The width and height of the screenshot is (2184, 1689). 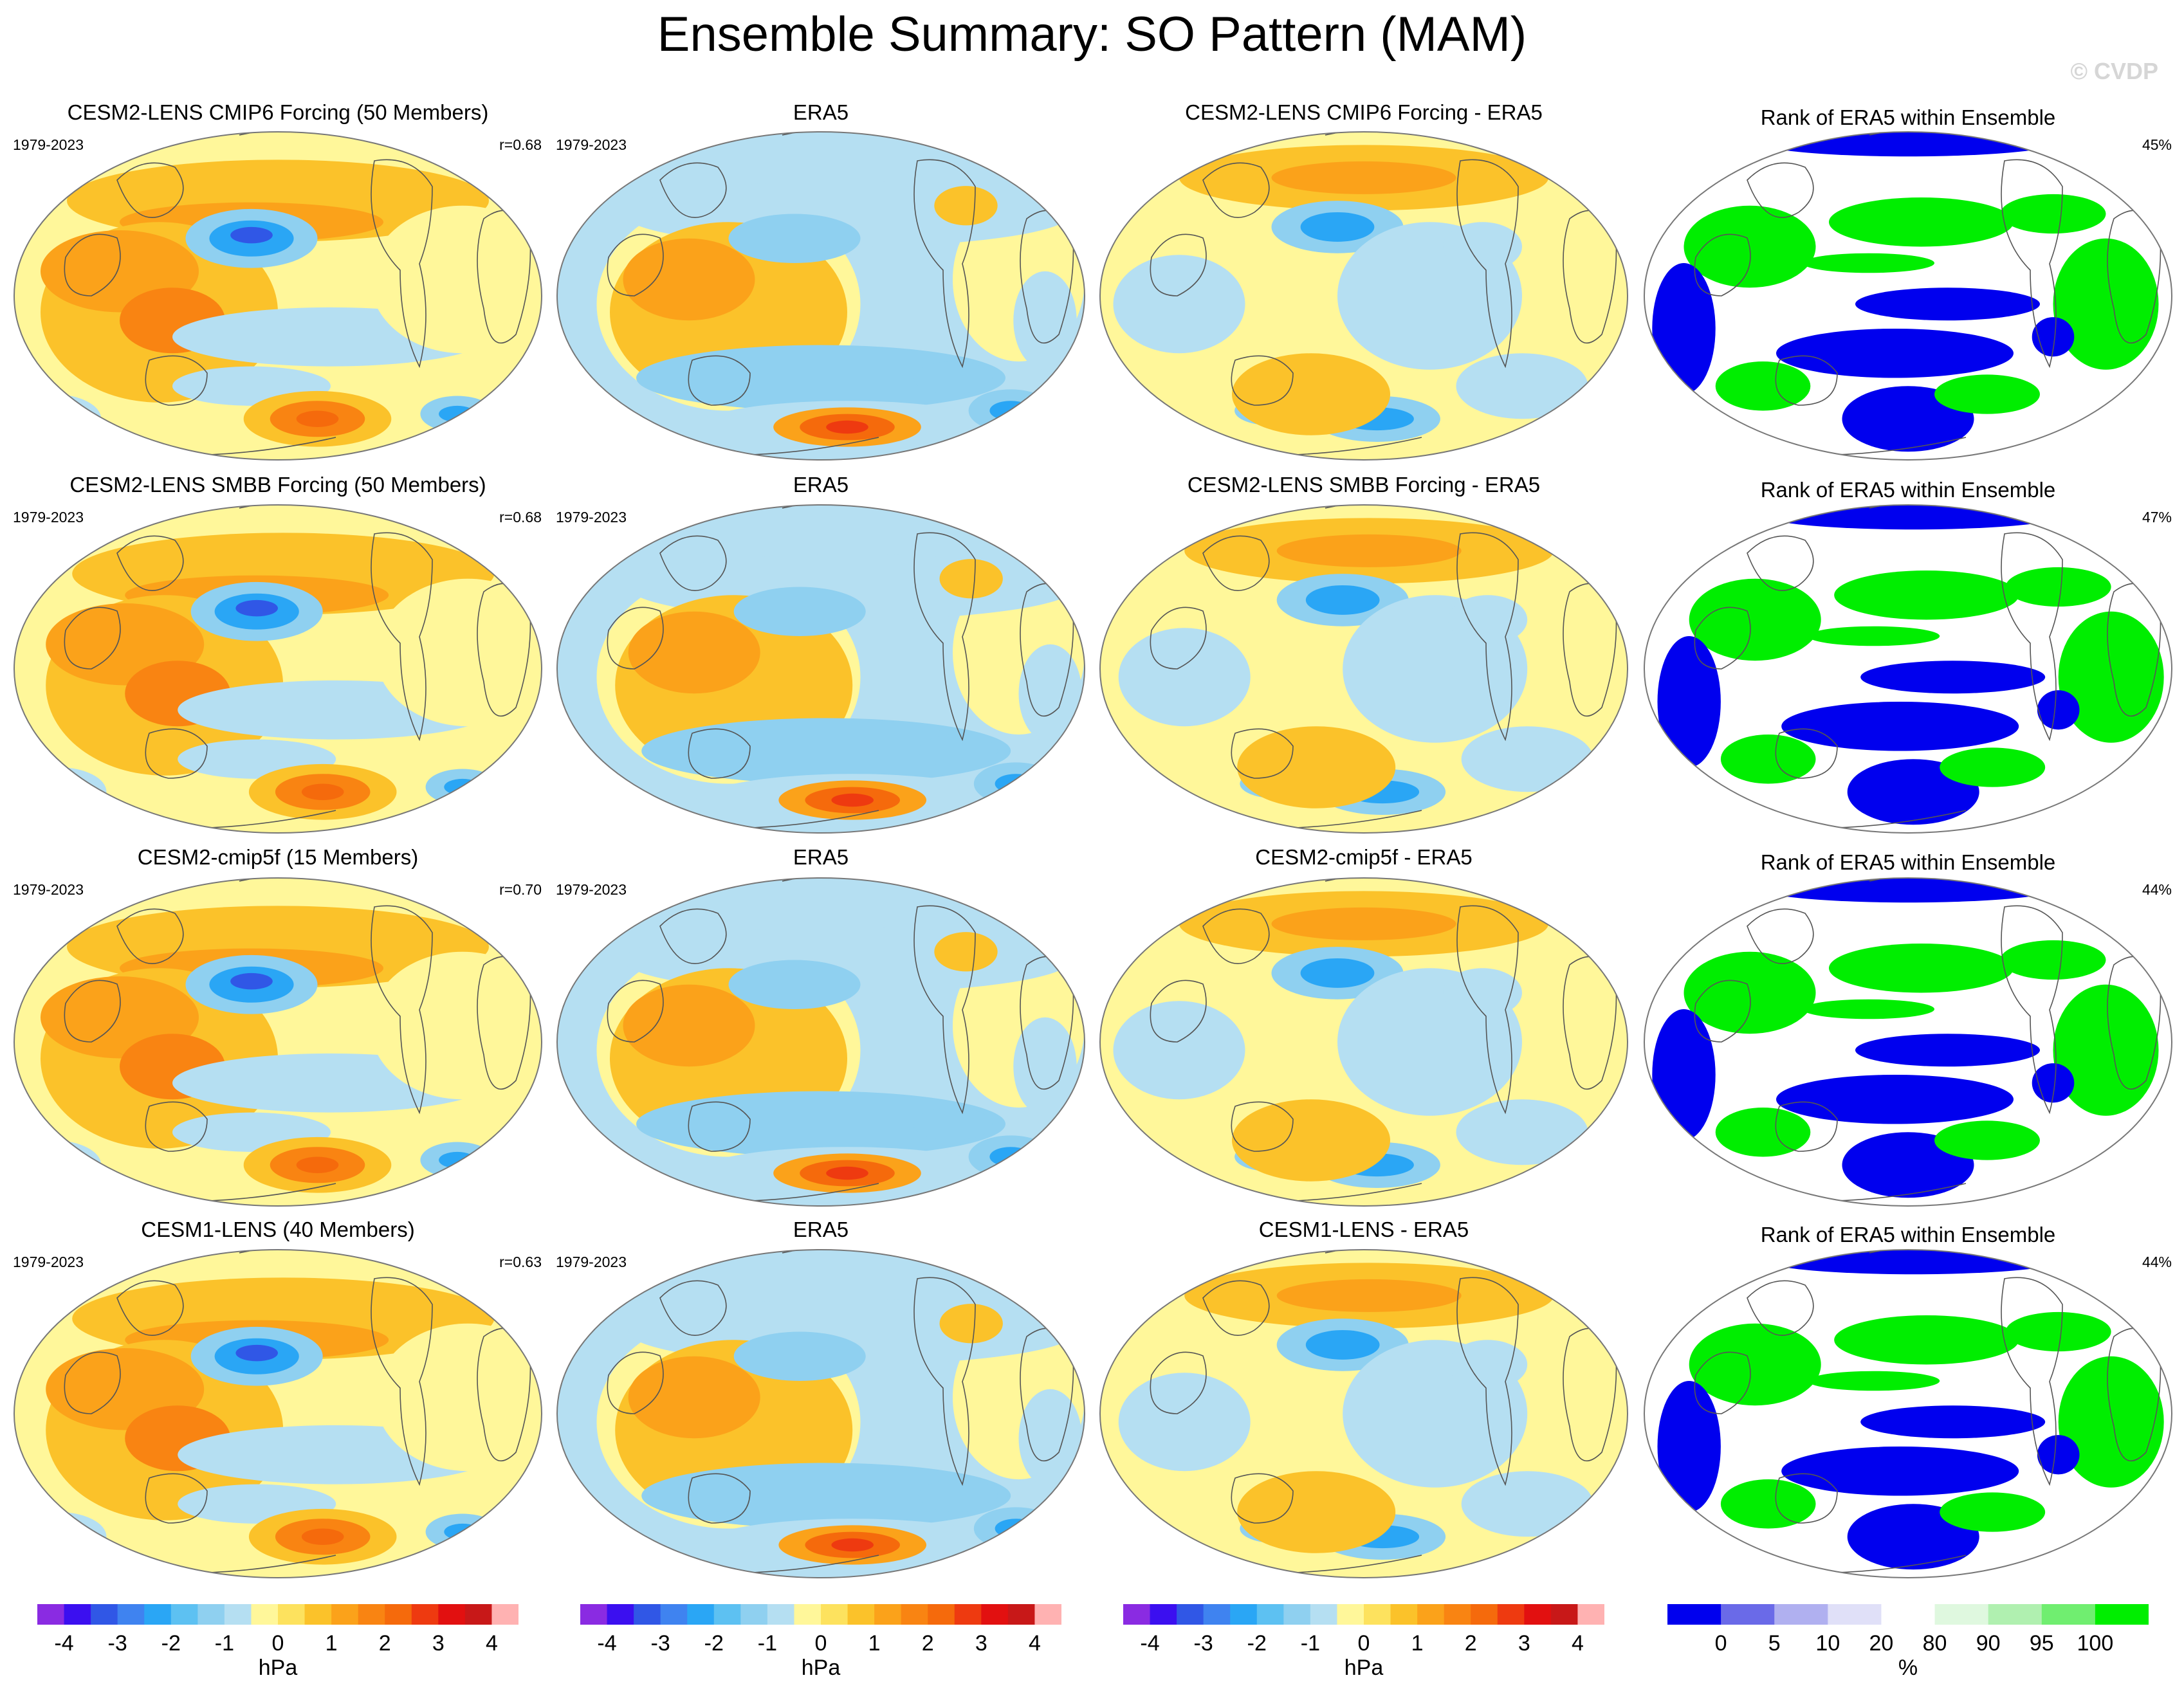 I want to click on colorbar-tick-label: 1, so click(x=331, y=1644).